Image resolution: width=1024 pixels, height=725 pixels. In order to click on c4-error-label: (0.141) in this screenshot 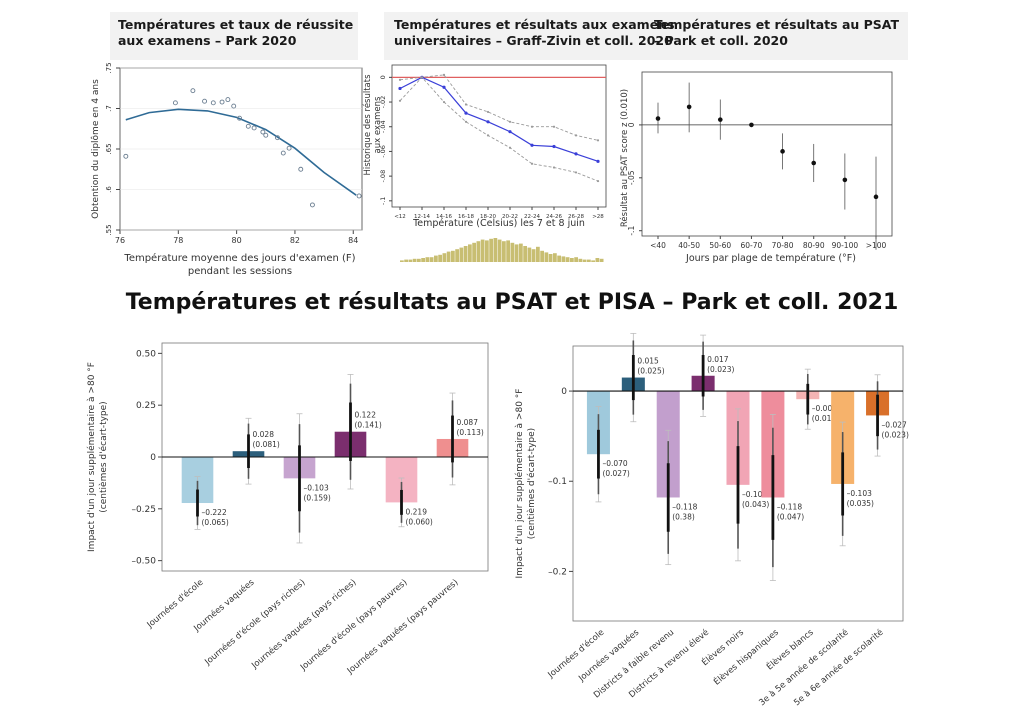, I will do `click(368, 425)`.